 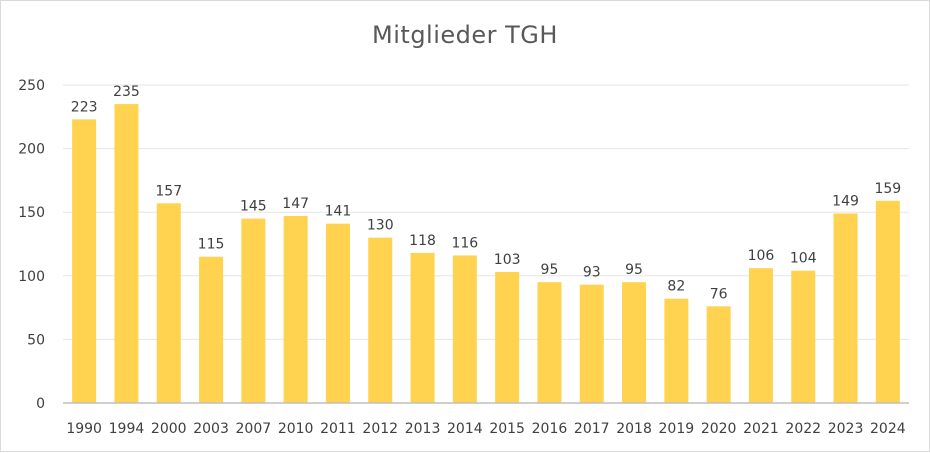 What do you see at coordinates (719, 429) in the screenshot?
I see `x-tick-label: 2020` at bounding box center [719, 429].